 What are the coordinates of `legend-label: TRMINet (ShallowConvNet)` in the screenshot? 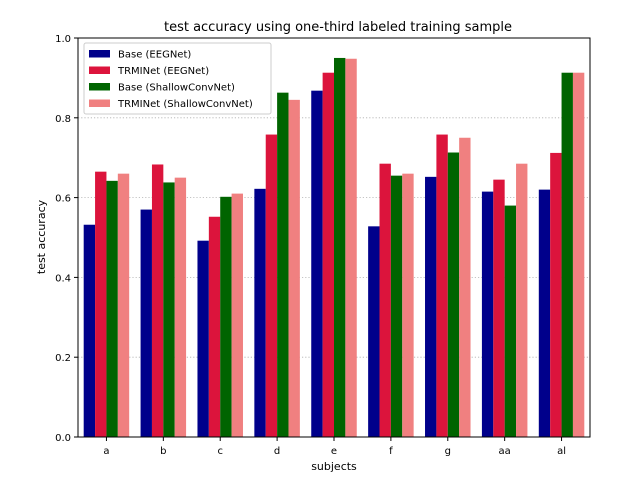 It's located at (185, 104).